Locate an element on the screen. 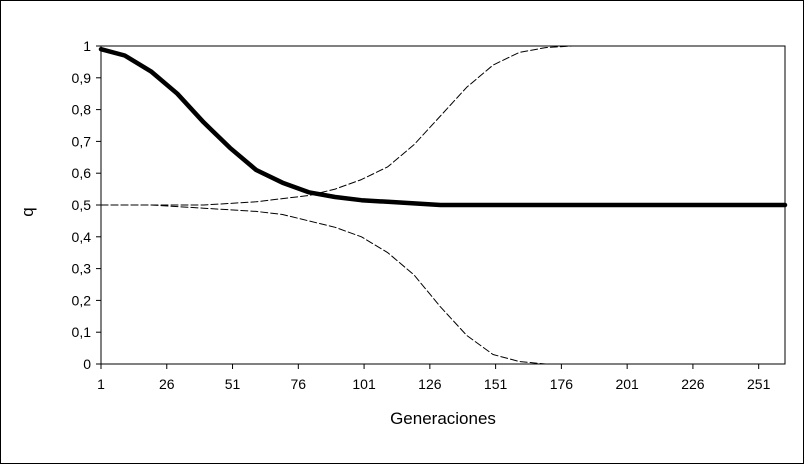  y-tick-label: 0 is located at coordinates (87, 364).